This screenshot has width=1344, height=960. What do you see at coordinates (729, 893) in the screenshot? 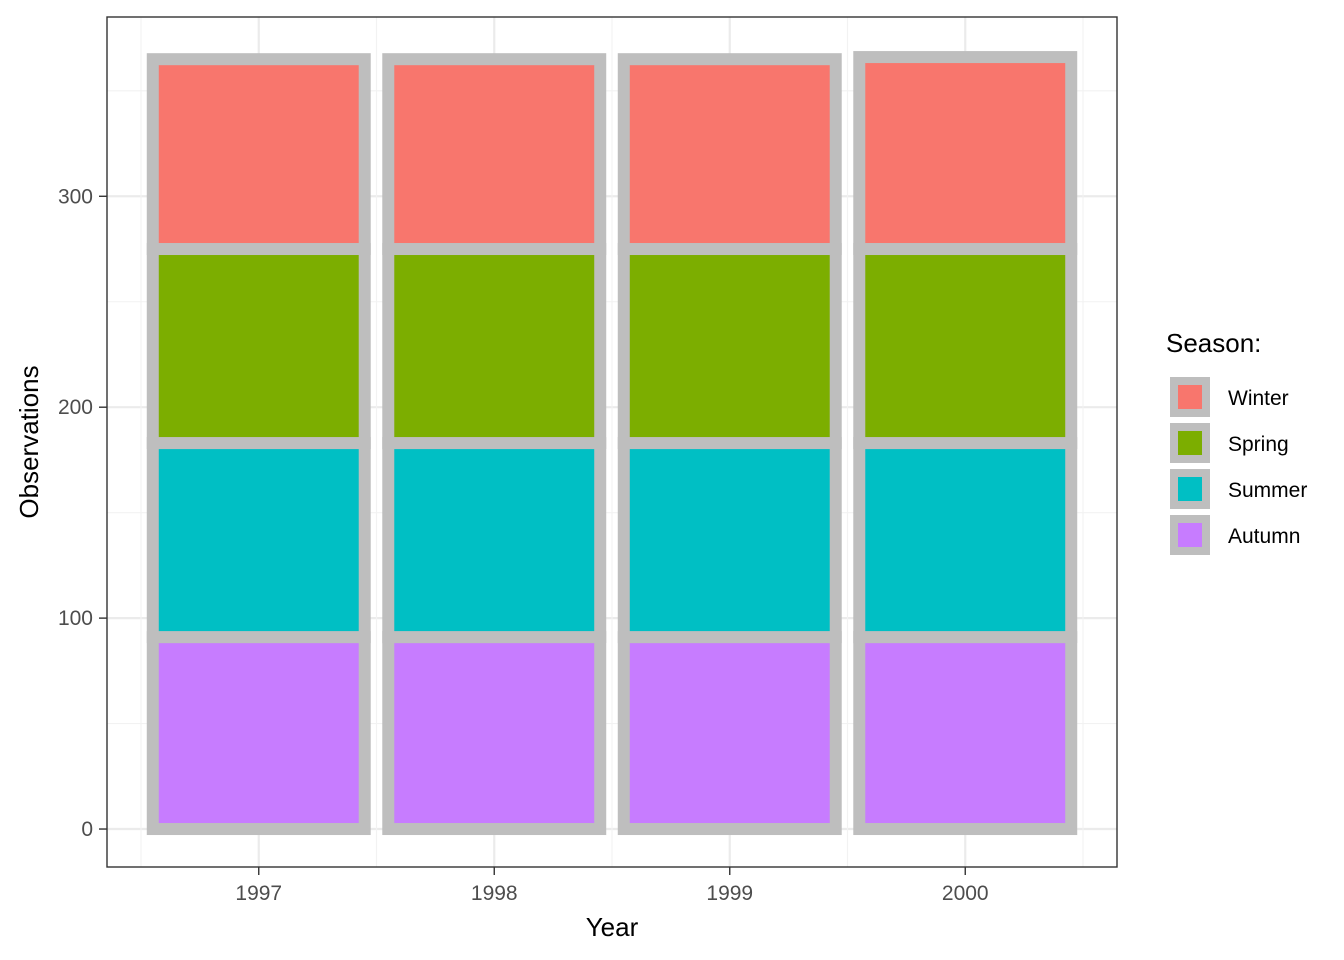
I see `x-tick-label: 1999` at bounding box center [729, 893].